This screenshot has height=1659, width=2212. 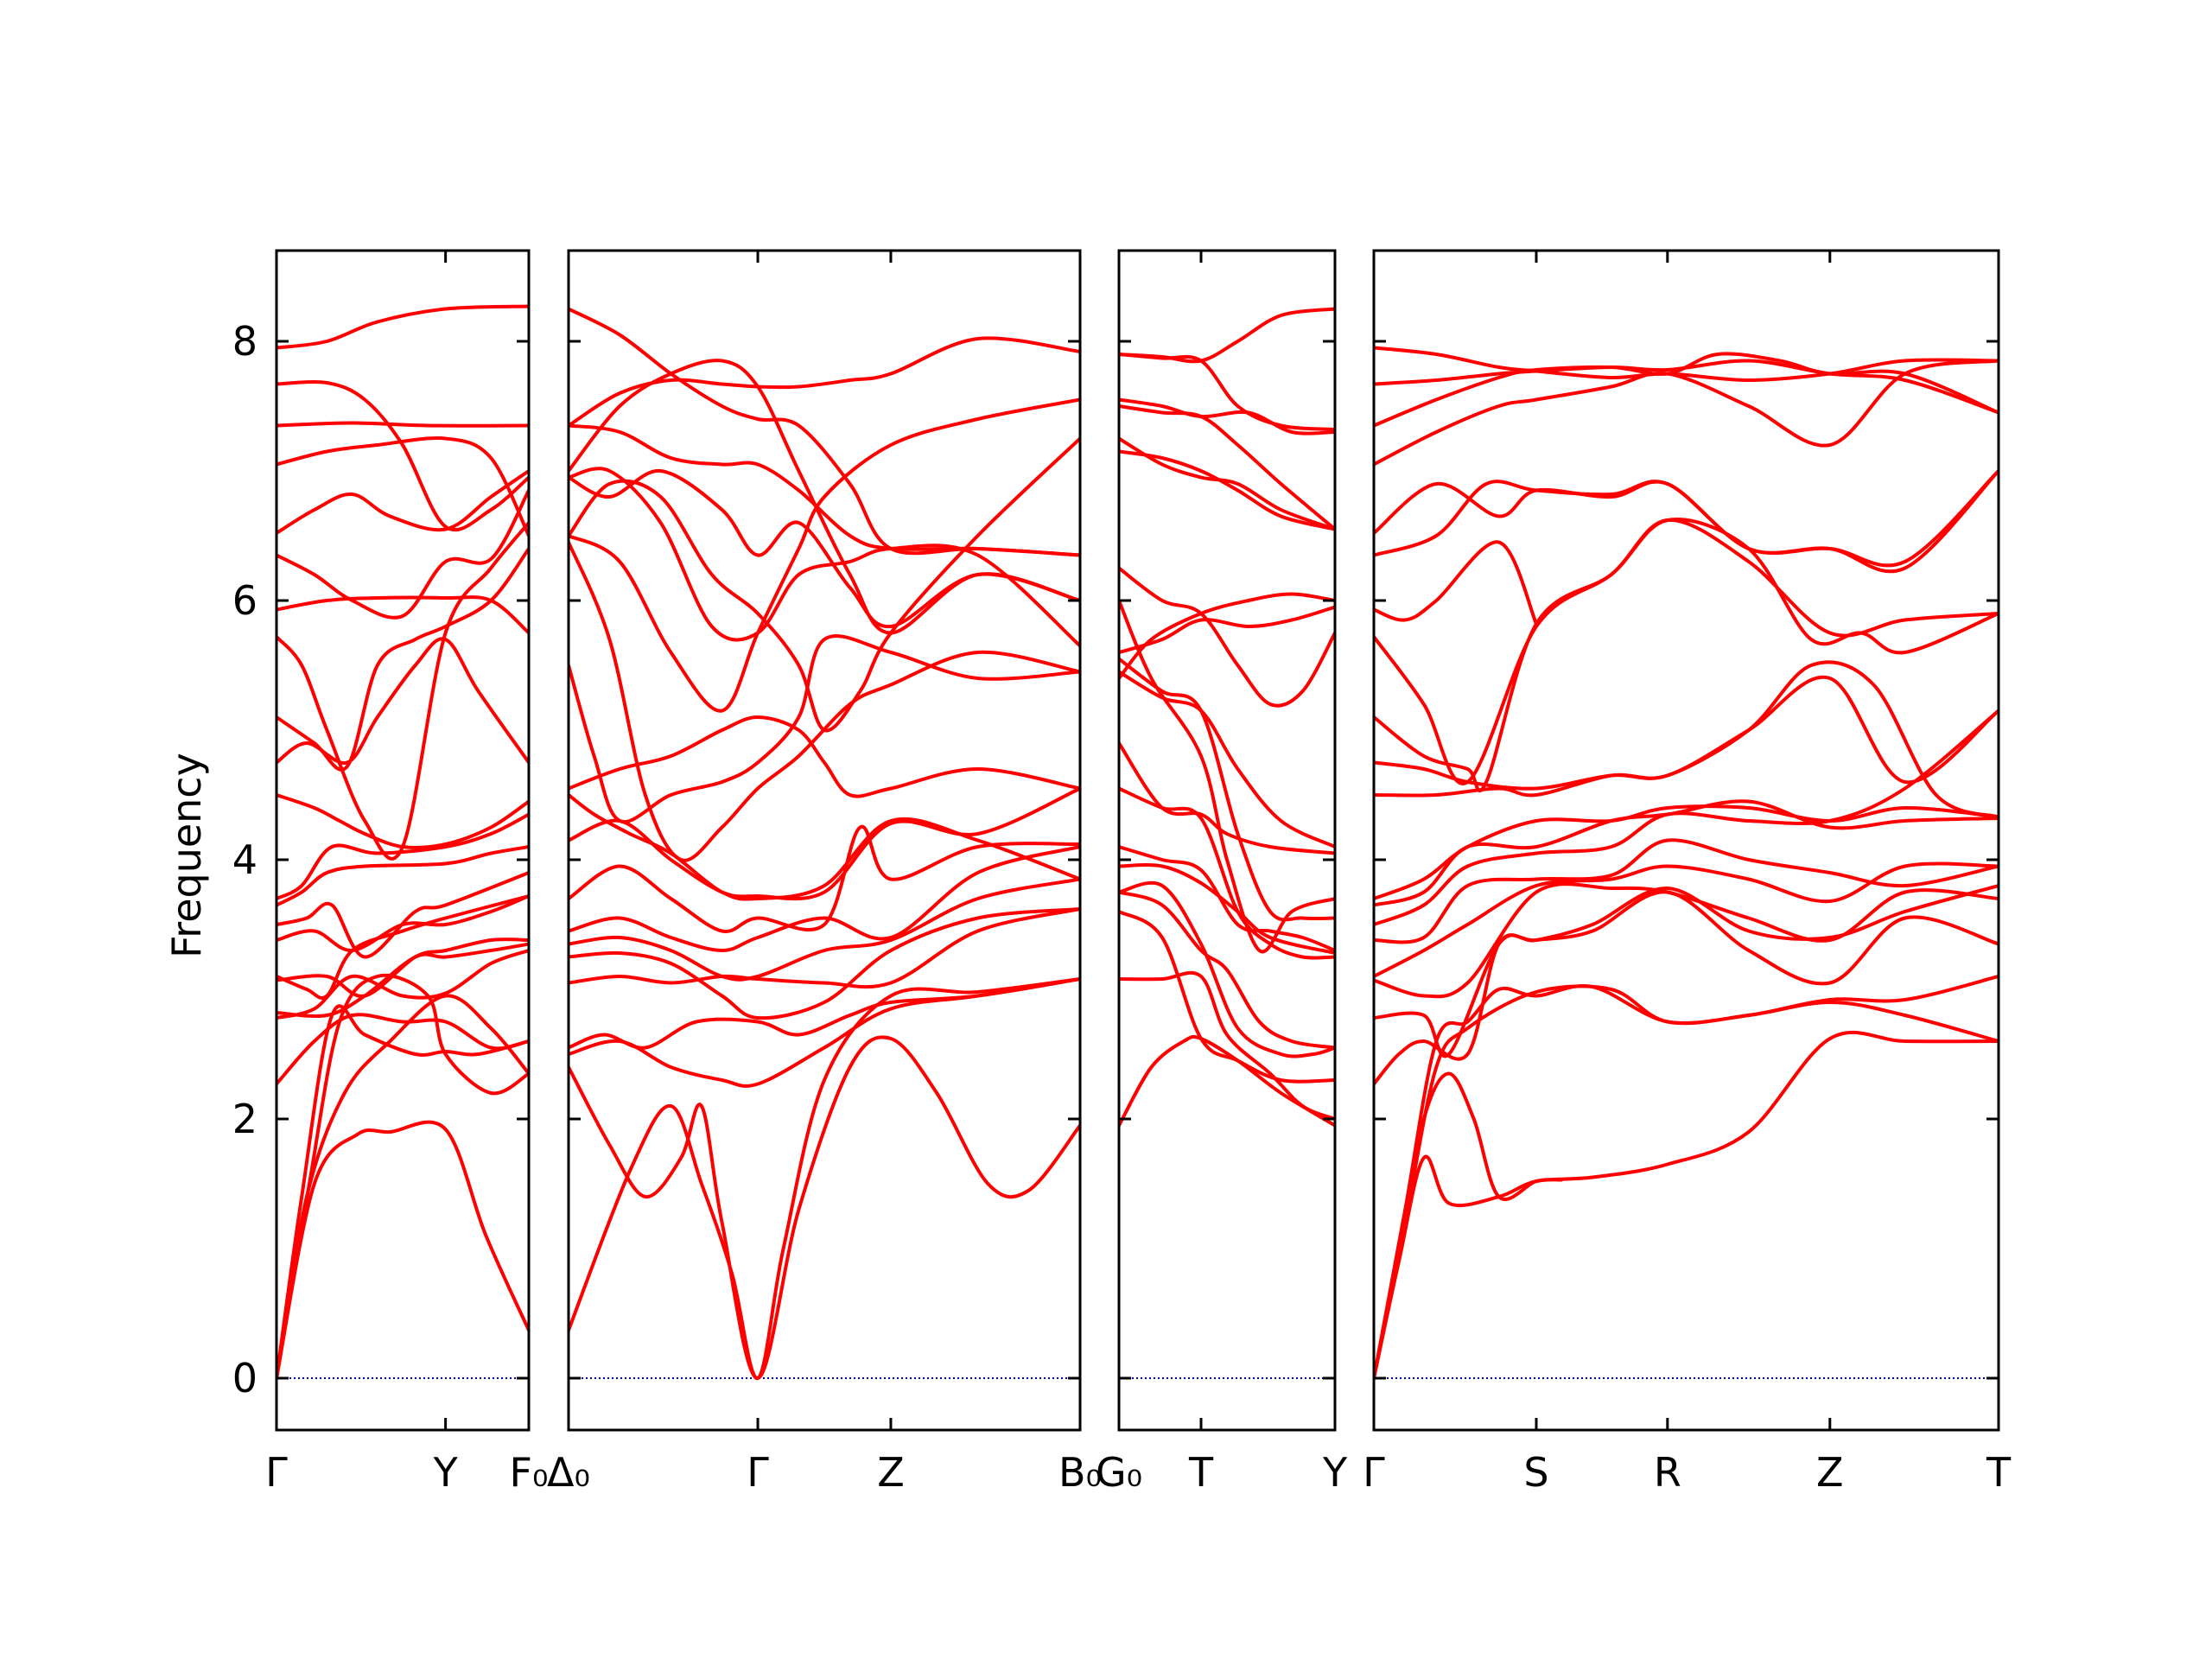 What do you see at coordinates (1119, 1472) in the screenshot?
I see `x-tick-label: G₀` at bounding box center [1119, 1472].